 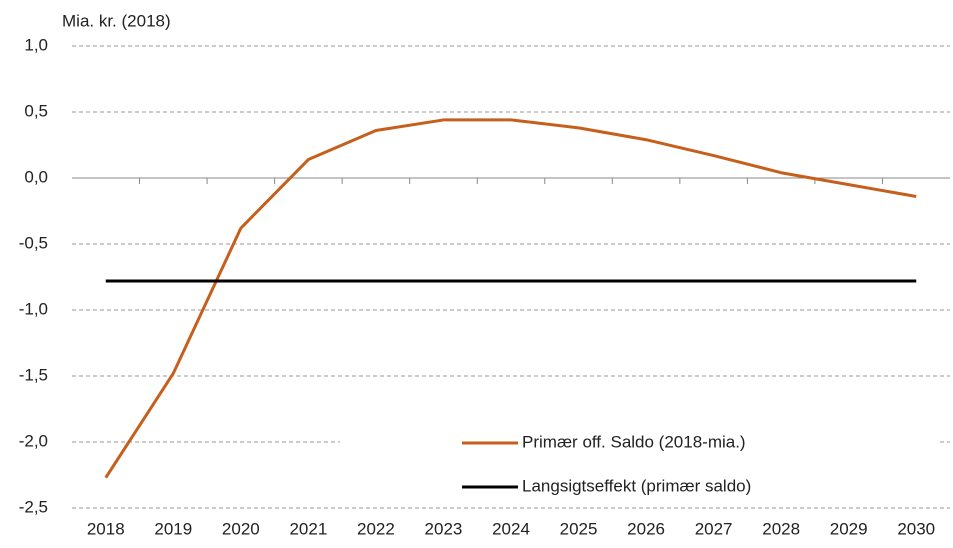 I want to click on x-tick-label: 2018, so click(x=106, y=528).